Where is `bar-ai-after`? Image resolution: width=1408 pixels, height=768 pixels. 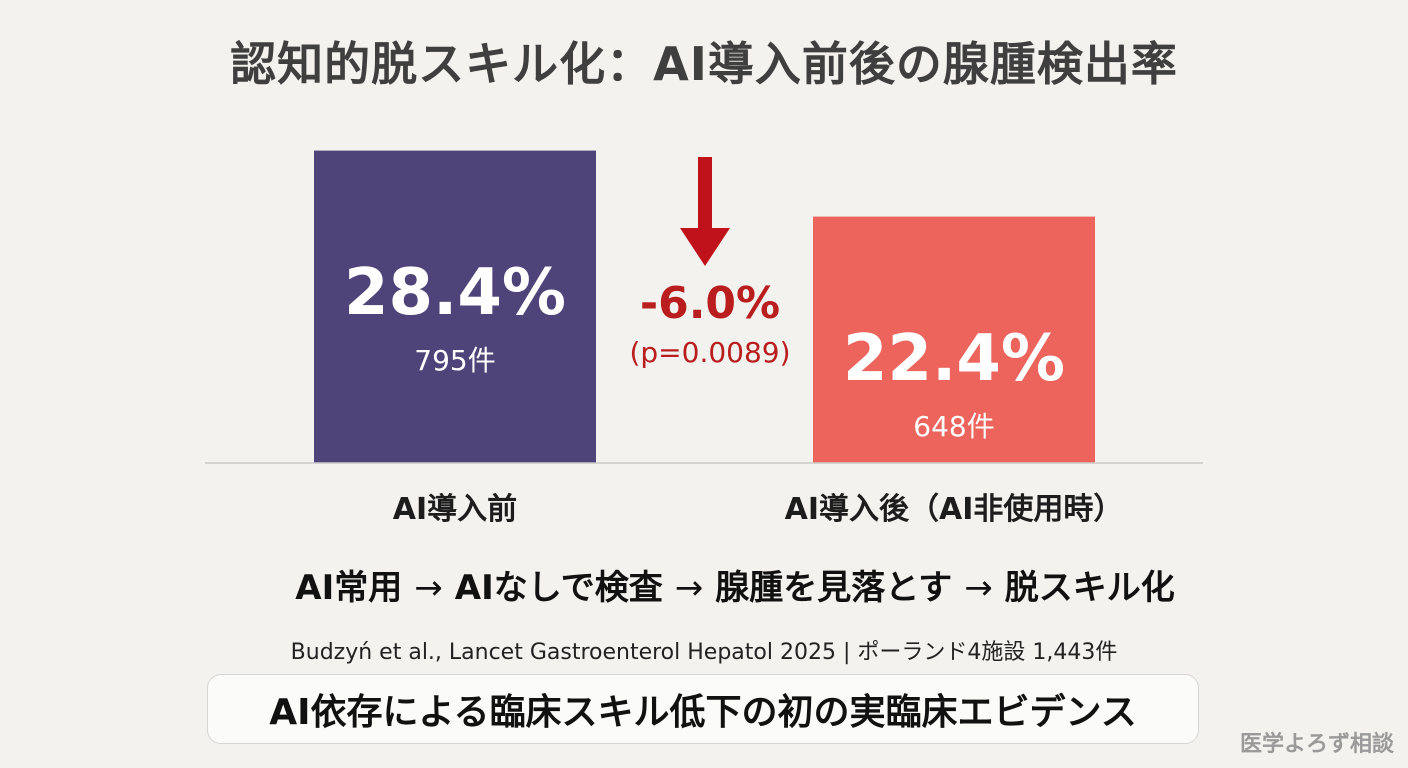 bar-ai-after is located at coordinates (954, 339).